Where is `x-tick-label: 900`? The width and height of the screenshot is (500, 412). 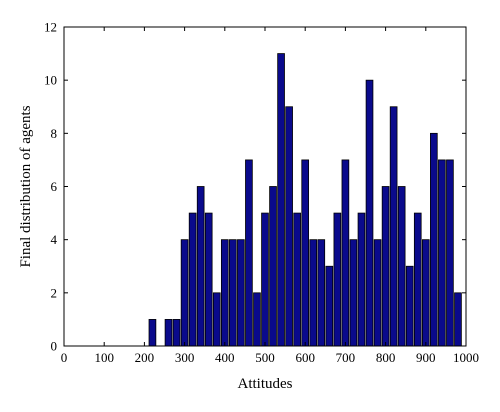
x-tick-label: 900 is located at coordinates (426, 357).